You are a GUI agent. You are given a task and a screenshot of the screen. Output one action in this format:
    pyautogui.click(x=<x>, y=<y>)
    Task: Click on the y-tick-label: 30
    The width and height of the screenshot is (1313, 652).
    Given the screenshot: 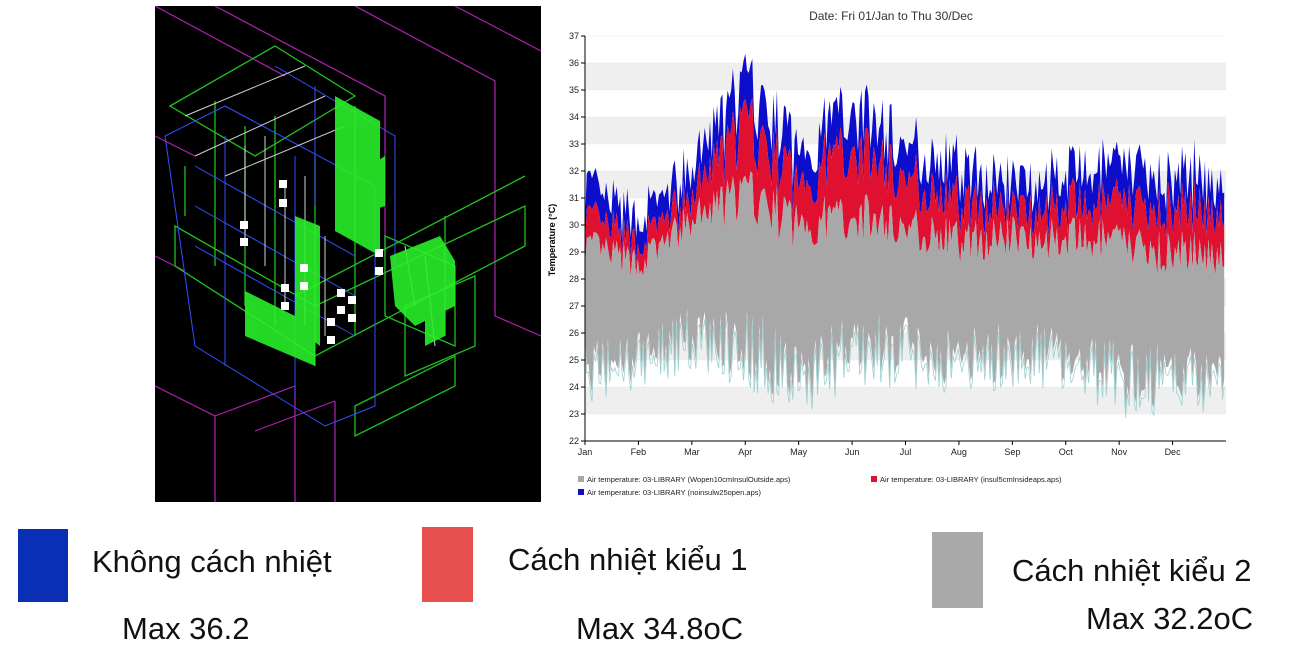 What is the action you would take?
    pyautogui.click(x=574, y=225)
    